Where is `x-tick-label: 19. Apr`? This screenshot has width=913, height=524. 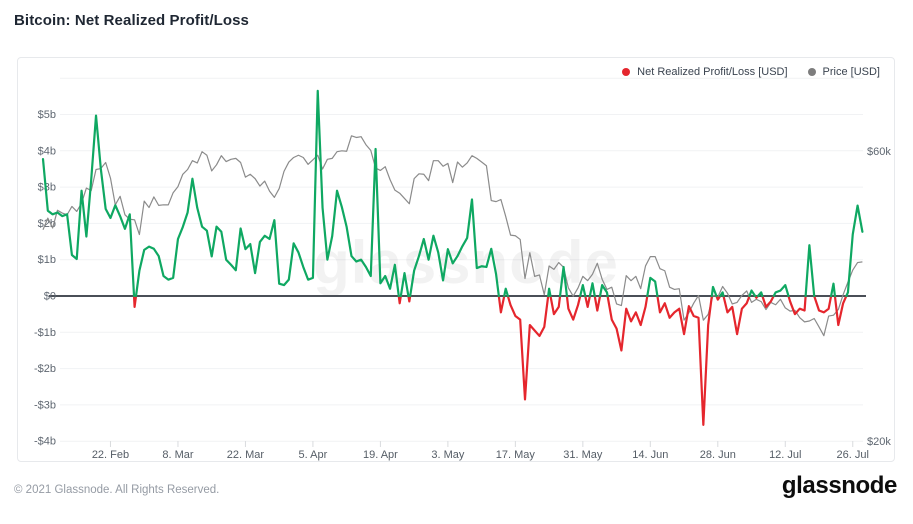
x-tick-label: 19. Apr is located at coordinates (380, 455).